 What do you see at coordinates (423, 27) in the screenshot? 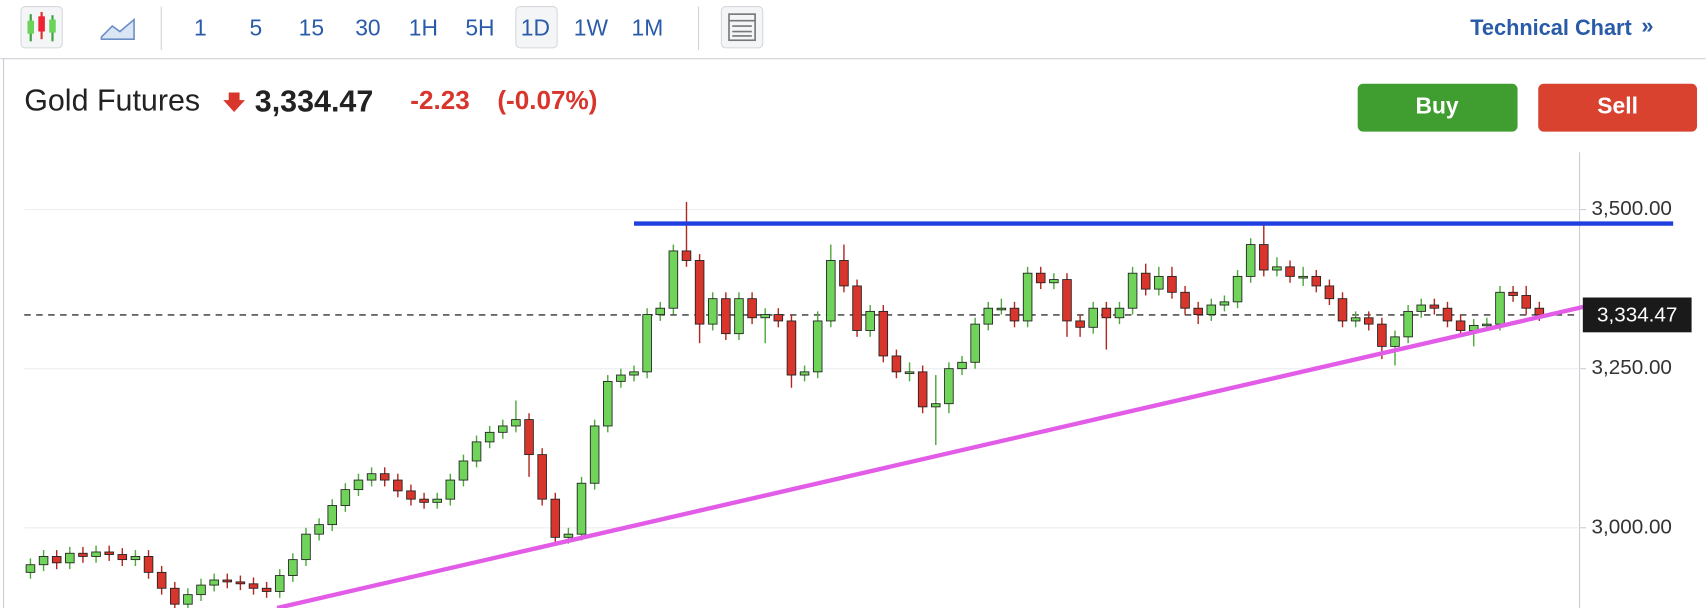
I see `interval-button: 1H` at bounding box center [423, 27].